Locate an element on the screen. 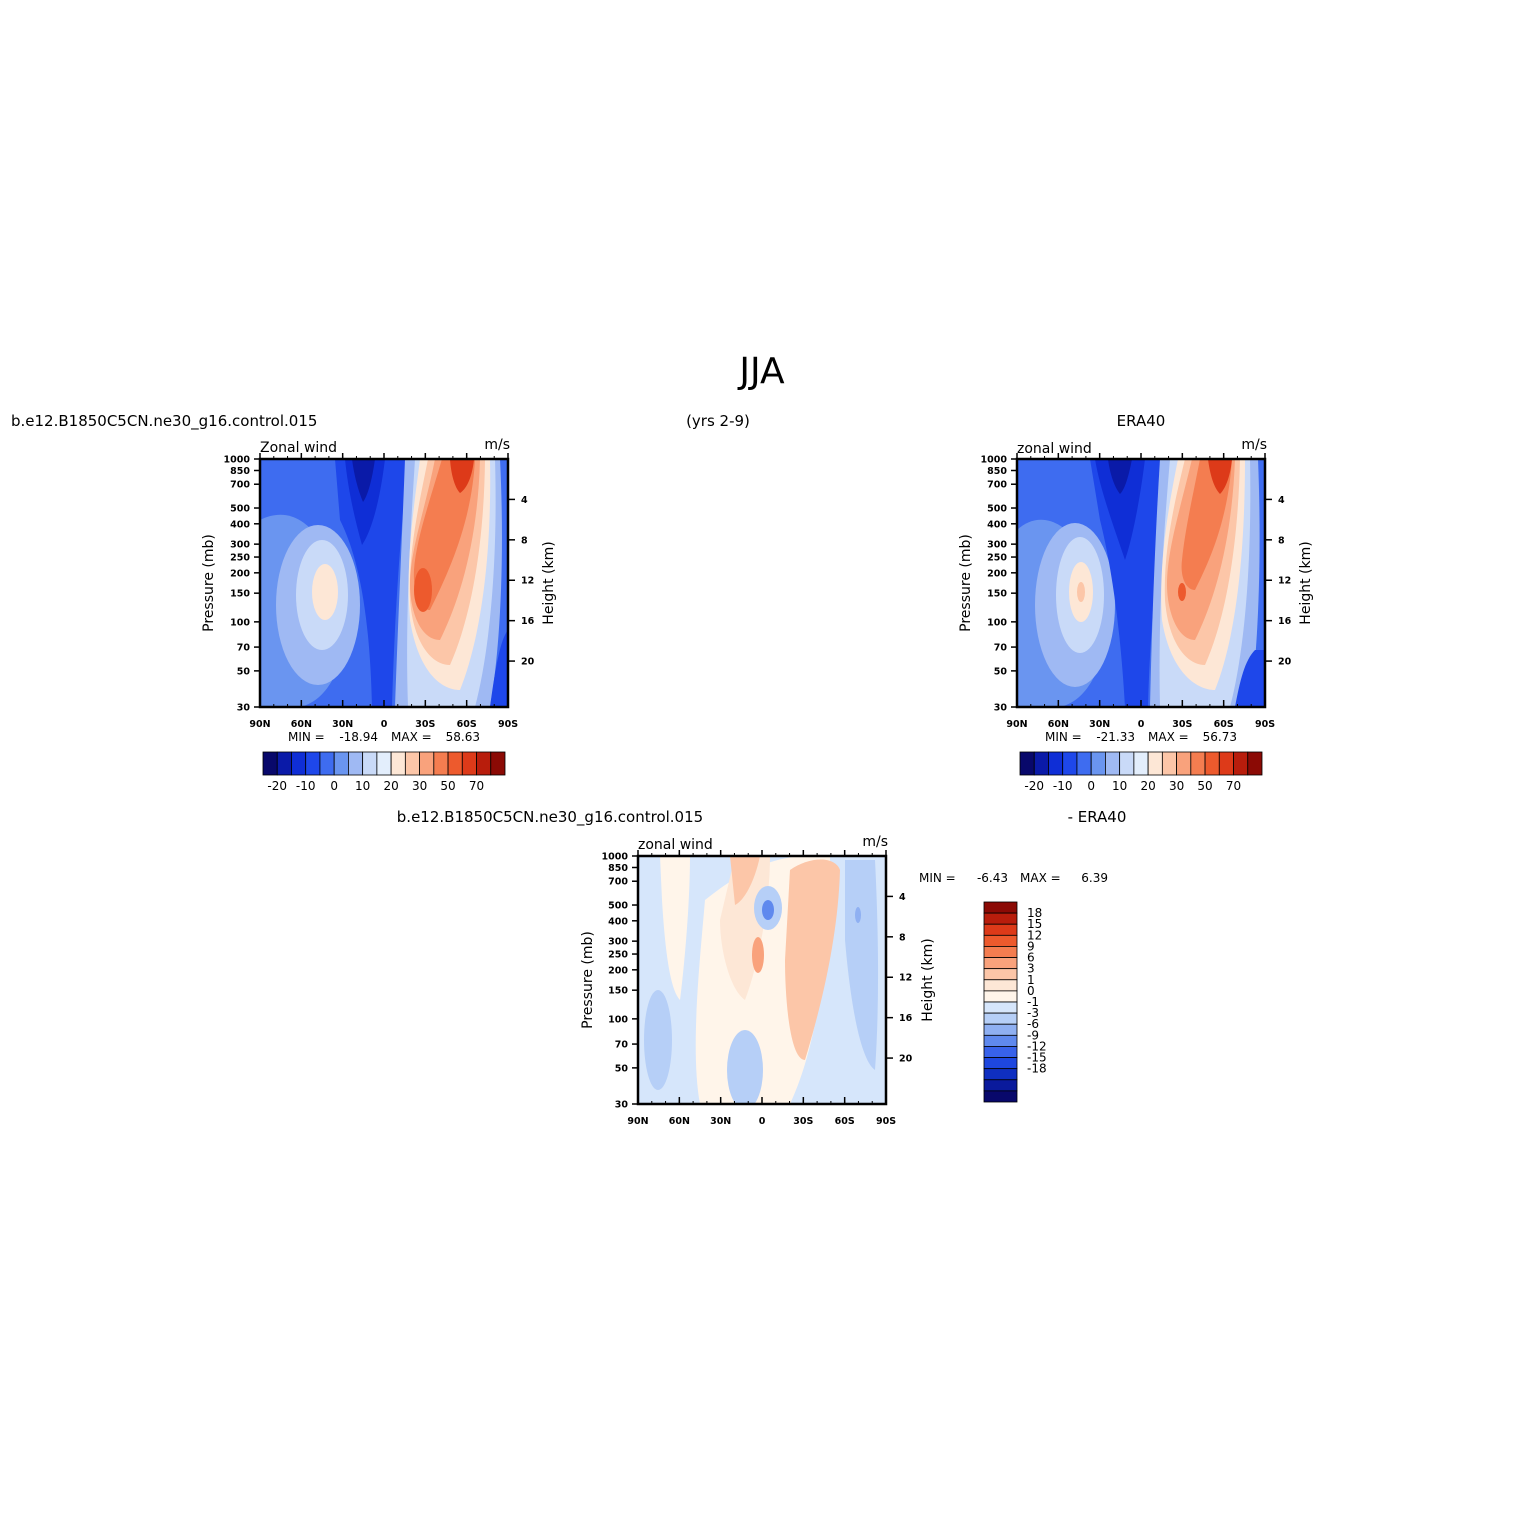 The width and height of the screenshot is (1525, 1525). obs-min-value: -21.33 is located at coordinates (1115, 737).